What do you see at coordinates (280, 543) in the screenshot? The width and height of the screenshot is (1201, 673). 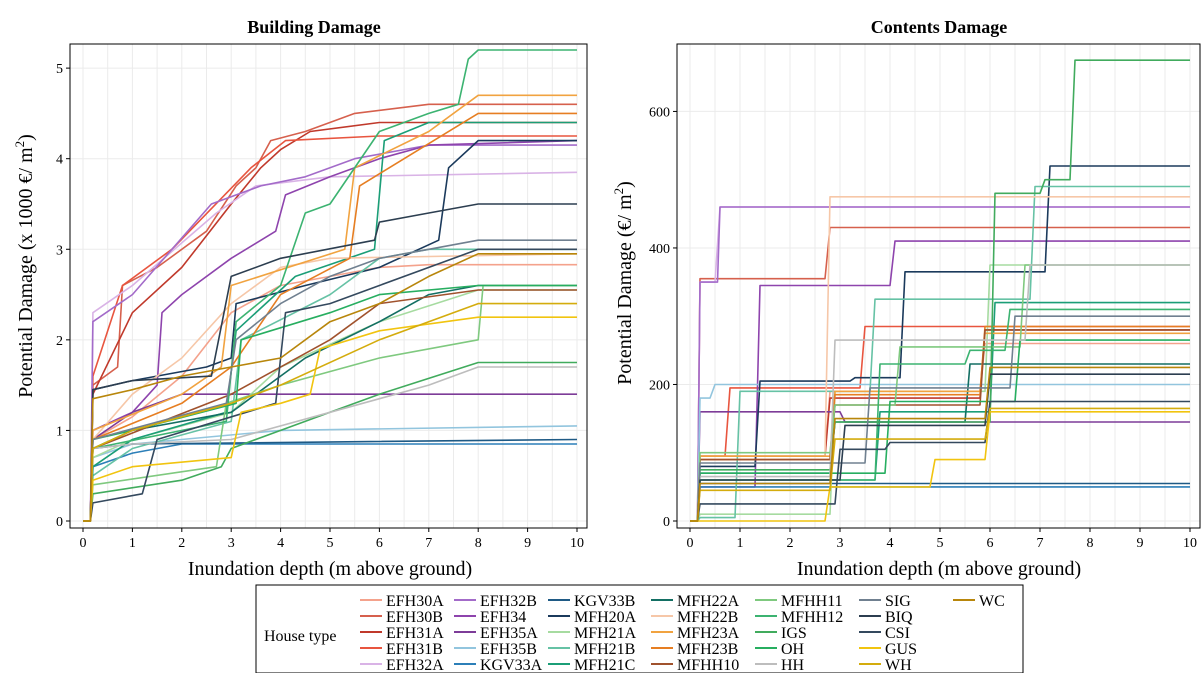 I see `building-x-tick-label: 4` at bounding box center [280, 543].